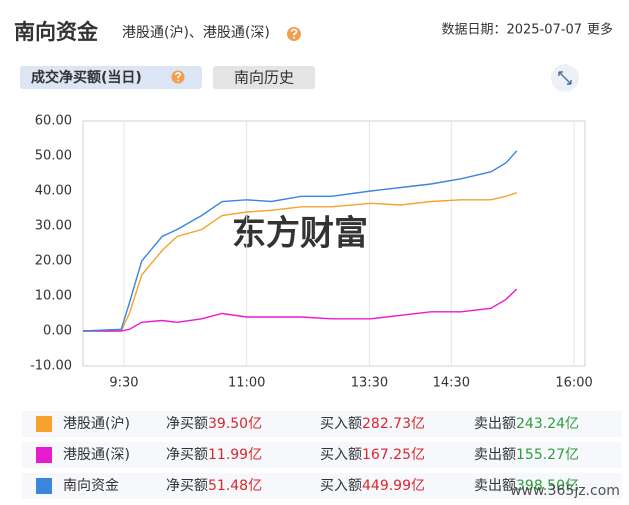 The image size is (629, 505). What do you see at coordinates (246, 383) in the screenshot?
I see `x-tick-label: 11:00` at bounding box center [246, 383].